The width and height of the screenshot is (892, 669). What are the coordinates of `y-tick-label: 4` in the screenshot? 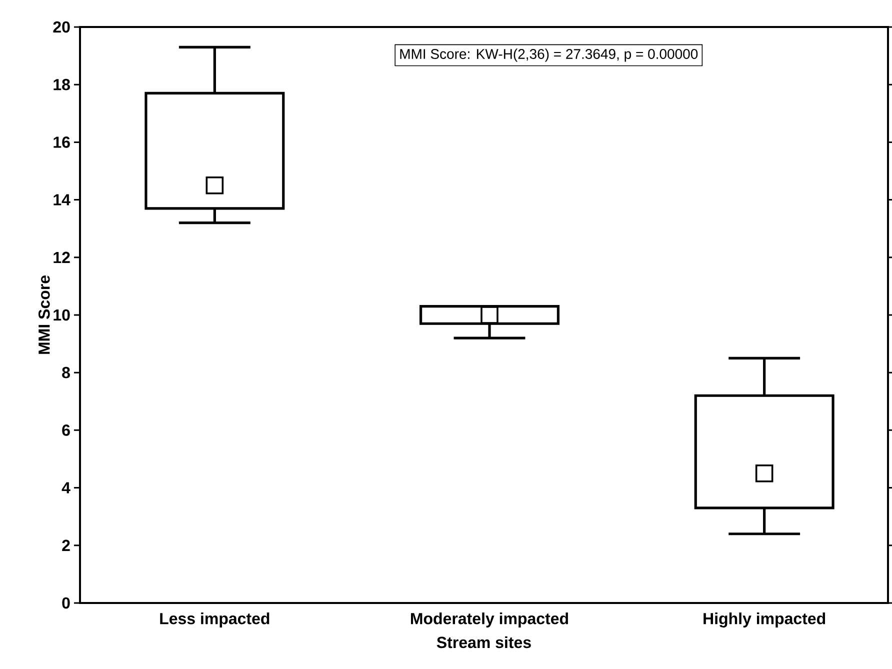 It's located at (66, 488).